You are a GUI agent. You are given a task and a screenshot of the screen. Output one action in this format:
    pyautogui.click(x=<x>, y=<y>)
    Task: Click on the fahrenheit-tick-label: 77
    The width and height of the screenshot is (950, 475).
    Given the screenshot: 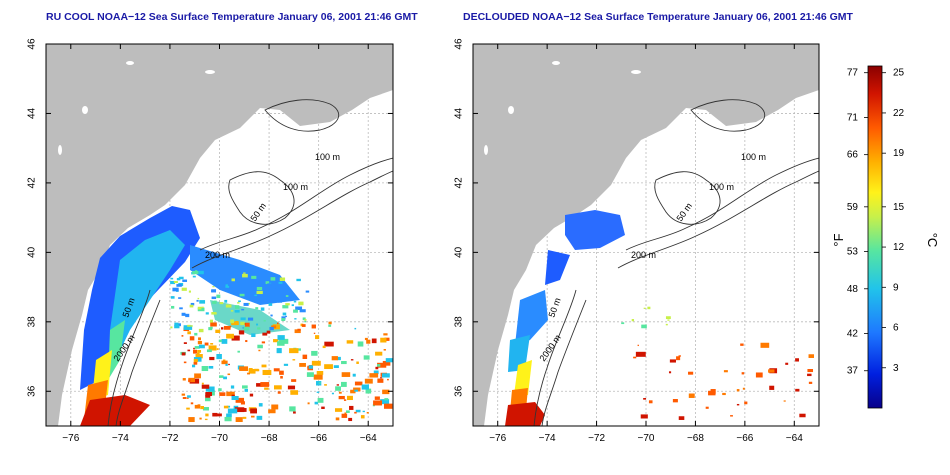 What is the action you would take?
    pyautogui.click(x=853, y=73)
    